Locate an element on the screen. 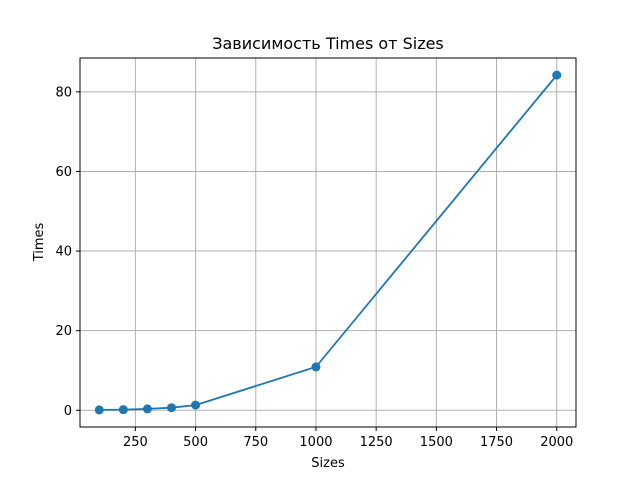 This screenshot has height=480, width=640. x-axis-label: Sizes is located at coordinates (328, 463).